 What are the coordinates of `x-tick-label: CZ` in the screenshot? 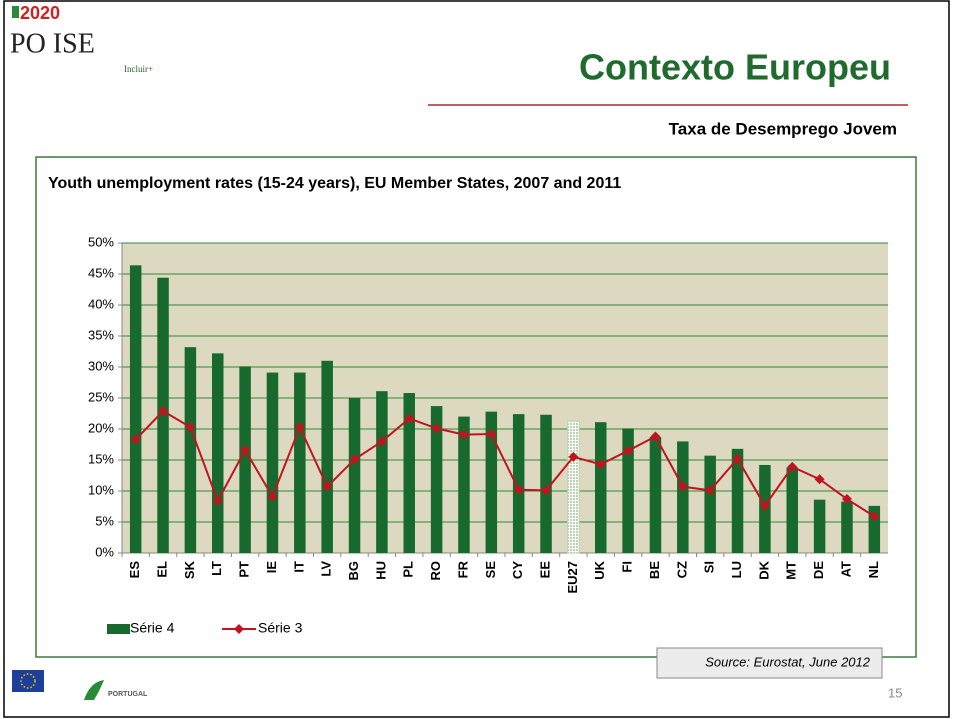 It's located at (681, 569).